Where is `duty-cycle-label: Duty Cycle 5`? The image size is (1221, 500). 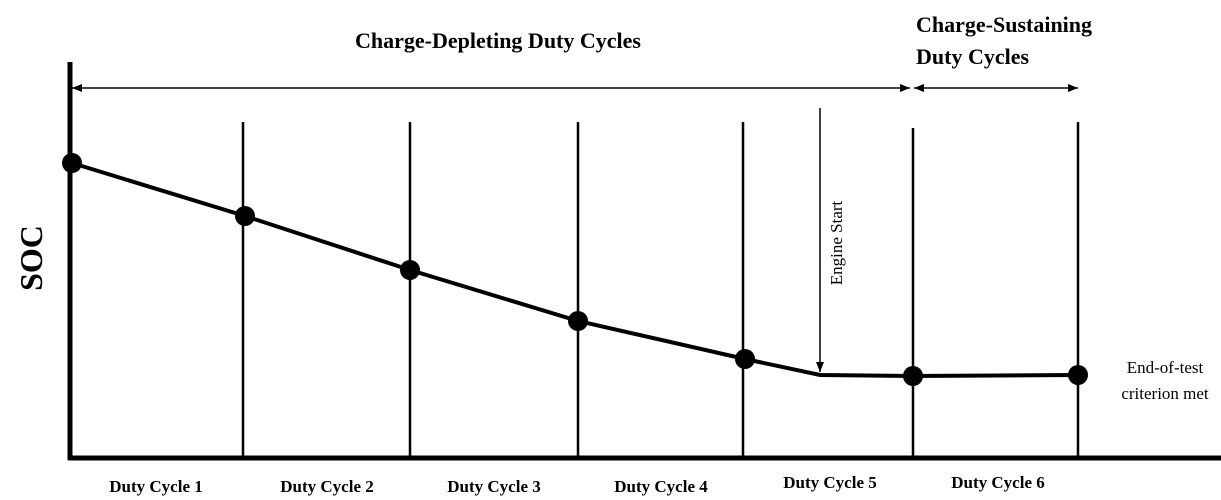 duty-cycle-label: Duty Cycle 5 is located at coordinates (829, 482).